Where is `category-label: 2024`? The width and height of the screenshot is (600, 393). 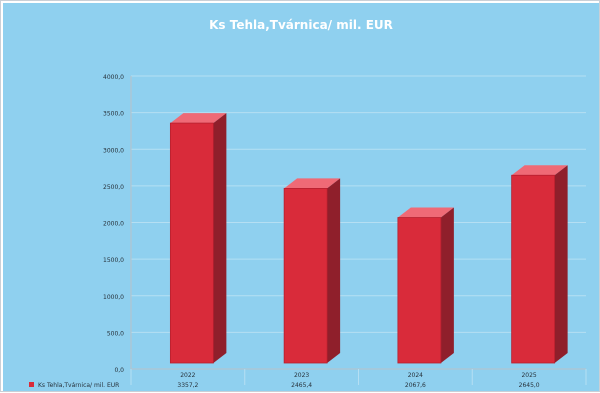
category-label: 2024 is located at coordinates (415, 375).